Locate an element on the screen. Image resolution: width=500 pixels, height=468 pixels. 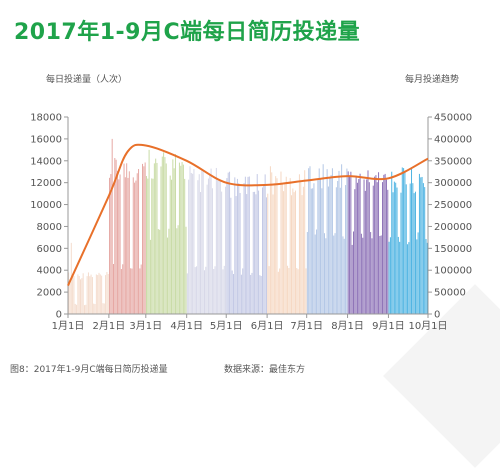
right-tick-label: 400000 is located at coordinates (453, 139).